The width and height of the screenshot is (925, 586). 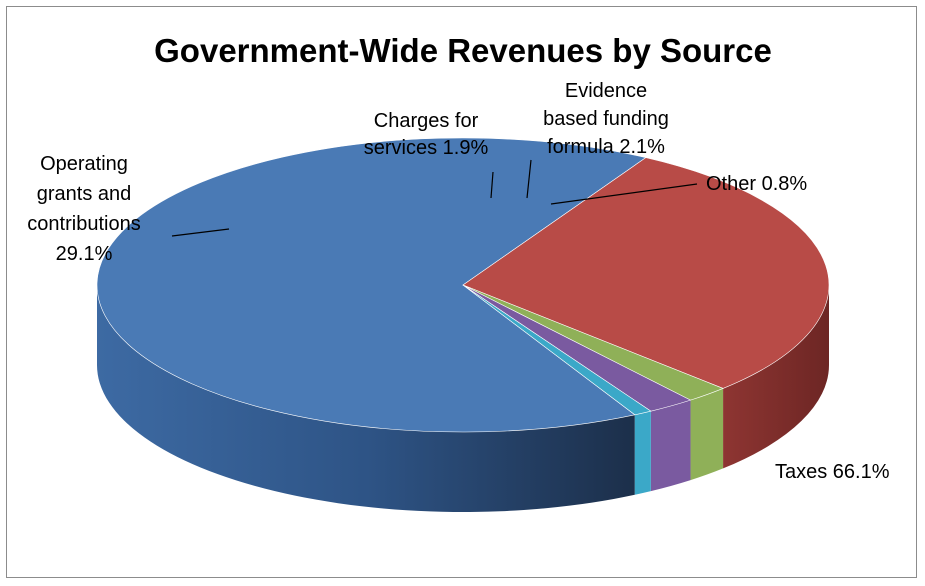 I want to click on data-label-charges-for: Charges for services 1.9%, so click(x=426, y=134).